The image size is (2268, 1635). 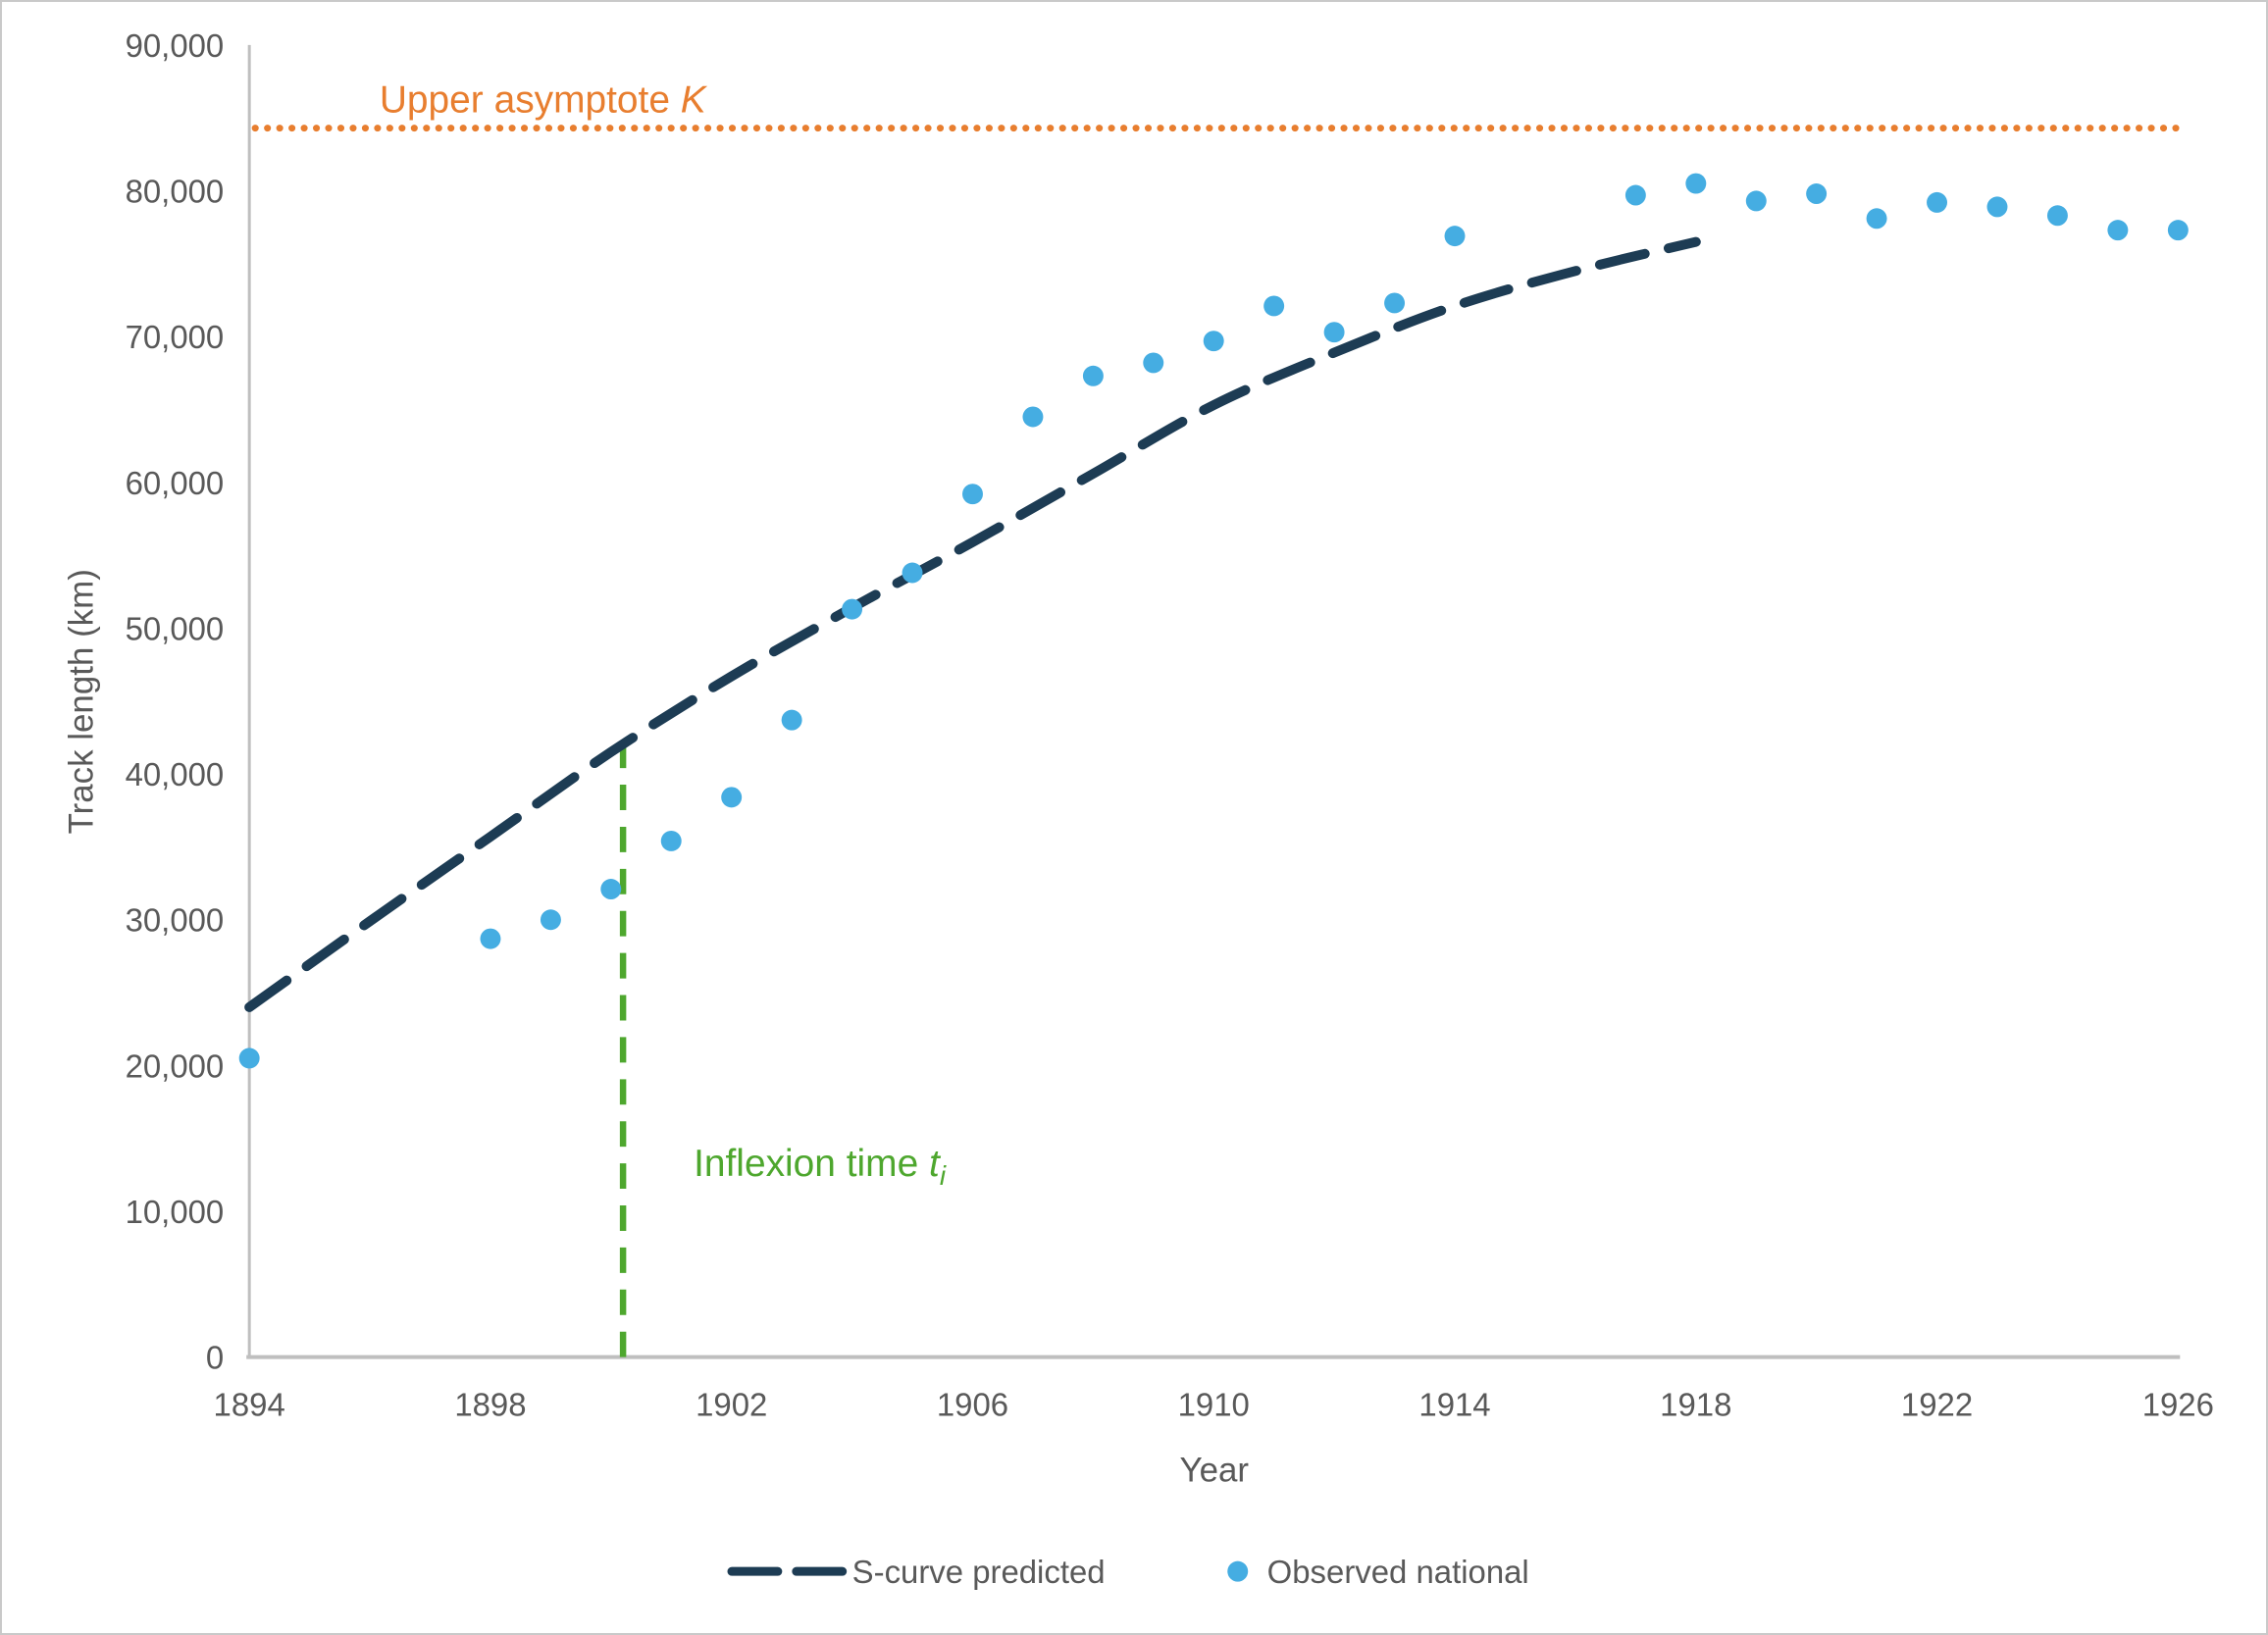 I want to click on y-tick-label: 90,000, so click(x=176, y=45).